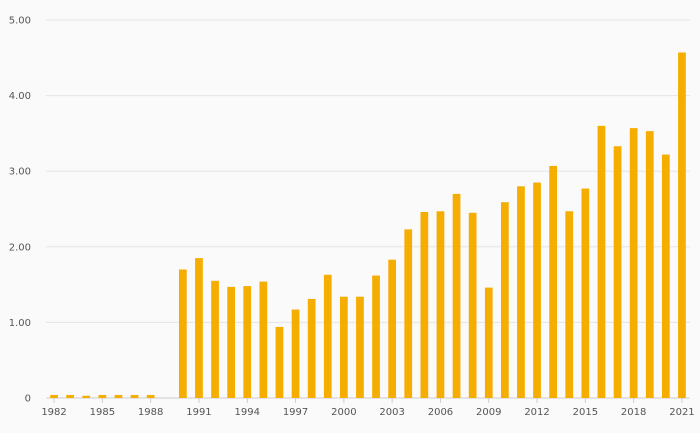 This screenshot has width=700, height=433. I want to click on x-tick-label: 1994, so click(247, 412).